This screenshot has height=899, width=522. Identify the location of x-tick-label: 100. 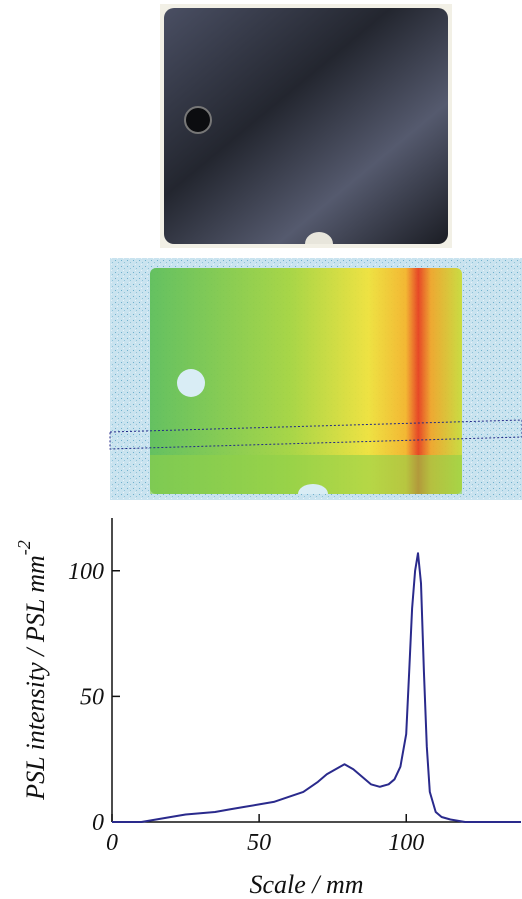
(406, 843).